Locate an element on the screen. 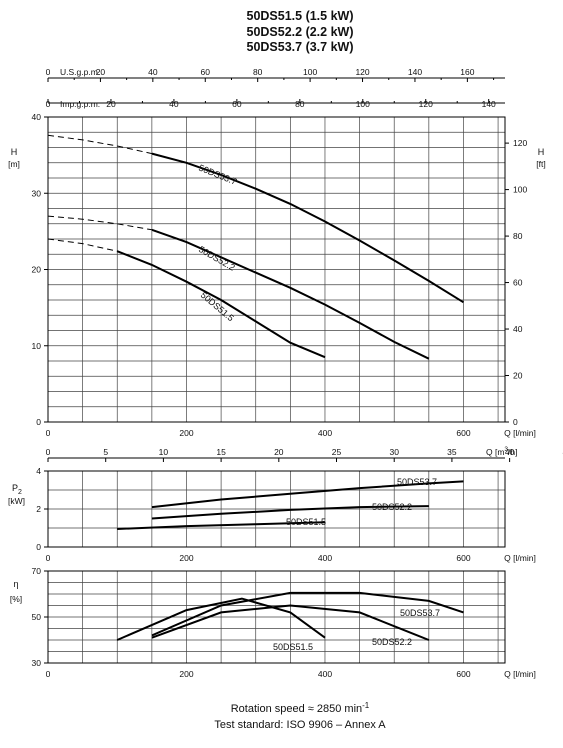 Image resolution: width=563 pixels, height=748 pixels. imp-gpm-tick-label: 20 is located at coordinates (111, 104).